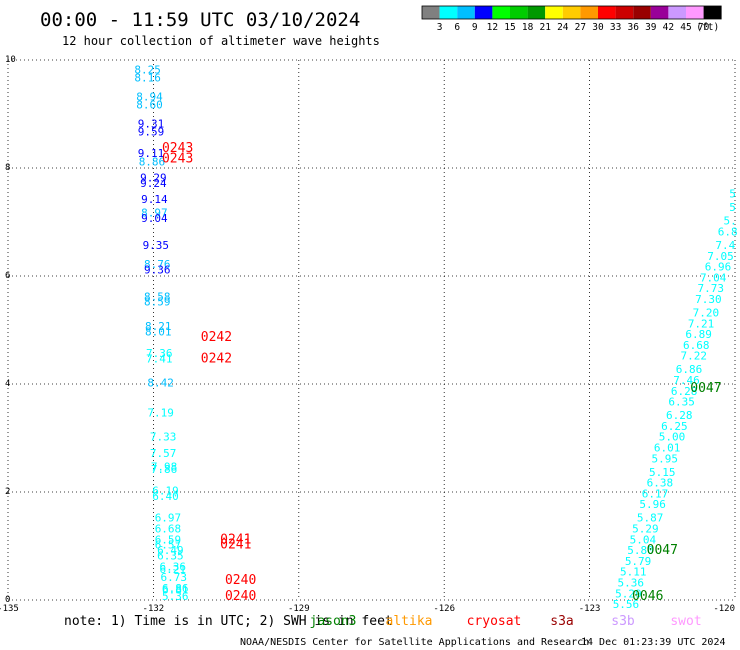  I want to click on wave-height-label: 8.21, so click(158, 326).